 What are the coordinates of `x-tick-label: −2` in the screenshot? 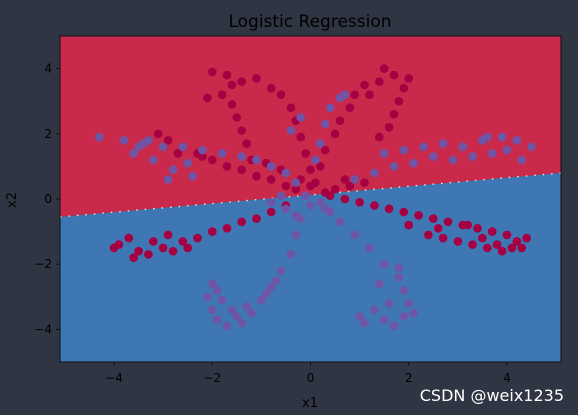 It's located at (212, 378).